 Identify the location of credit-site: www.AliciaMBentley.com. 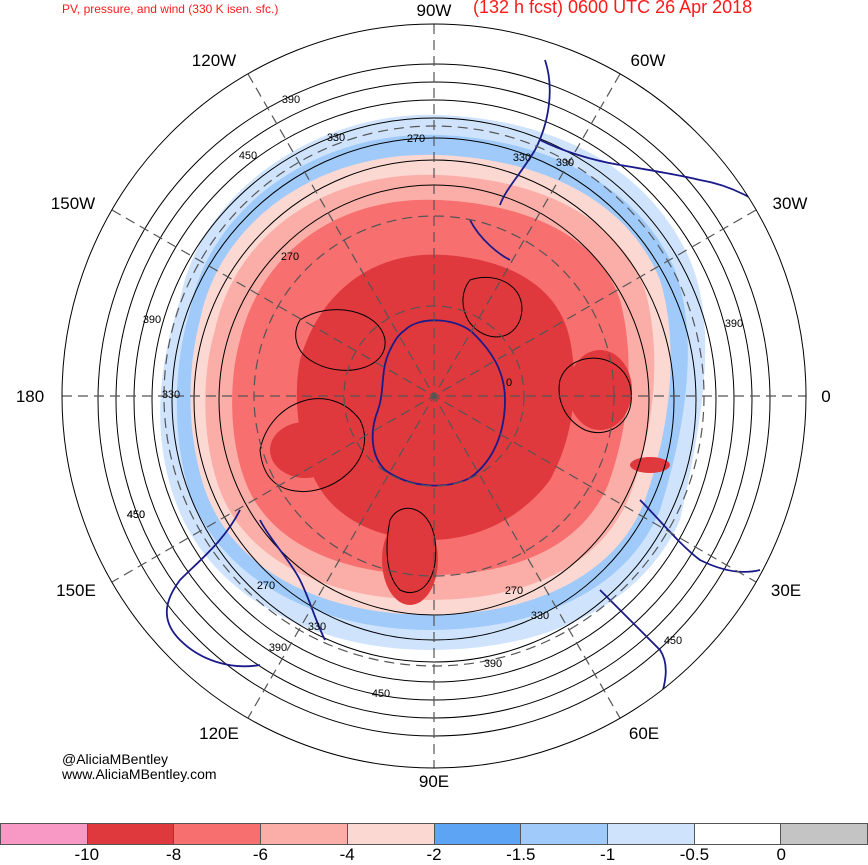
(139, 774).